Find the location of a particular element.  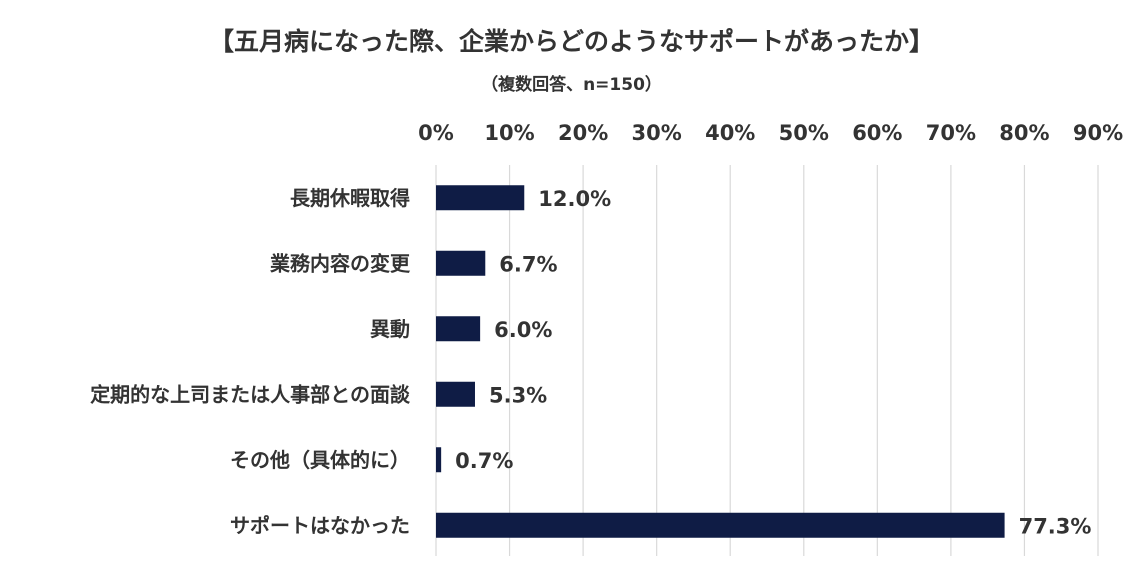

data-label: 6.0% is located at coordinates (523, 330).